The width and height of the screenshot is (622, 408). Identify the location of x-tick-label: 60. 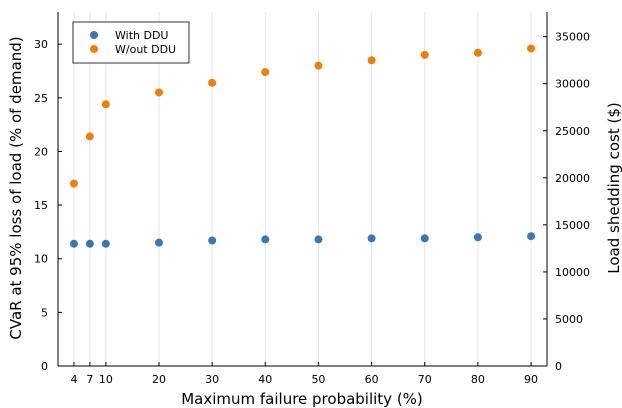
(372, 379).